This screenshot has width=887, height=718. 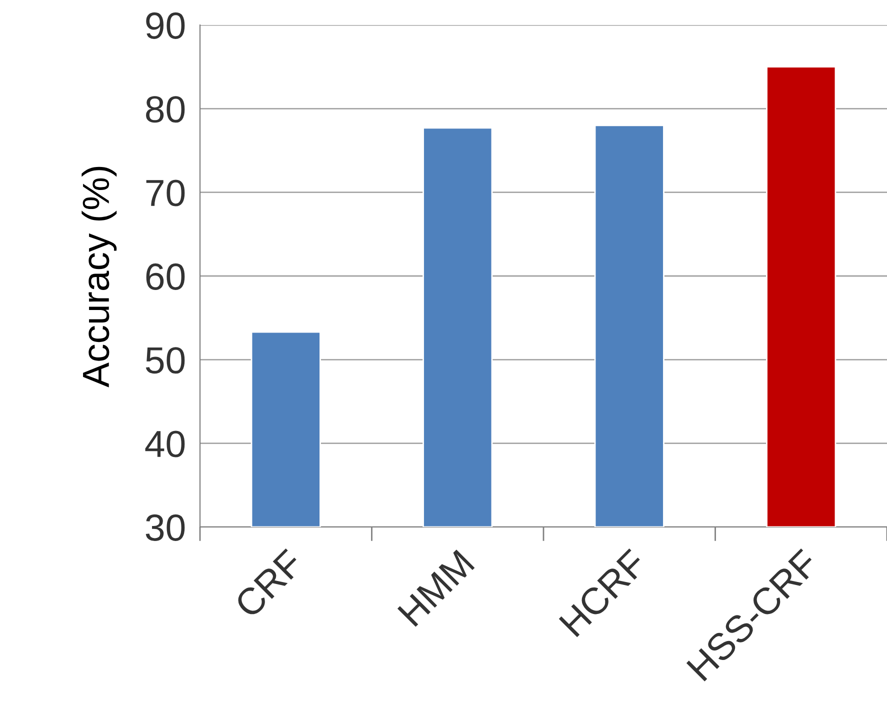 I want to click on y-tick-label: 80, so click(x=165, y=109).